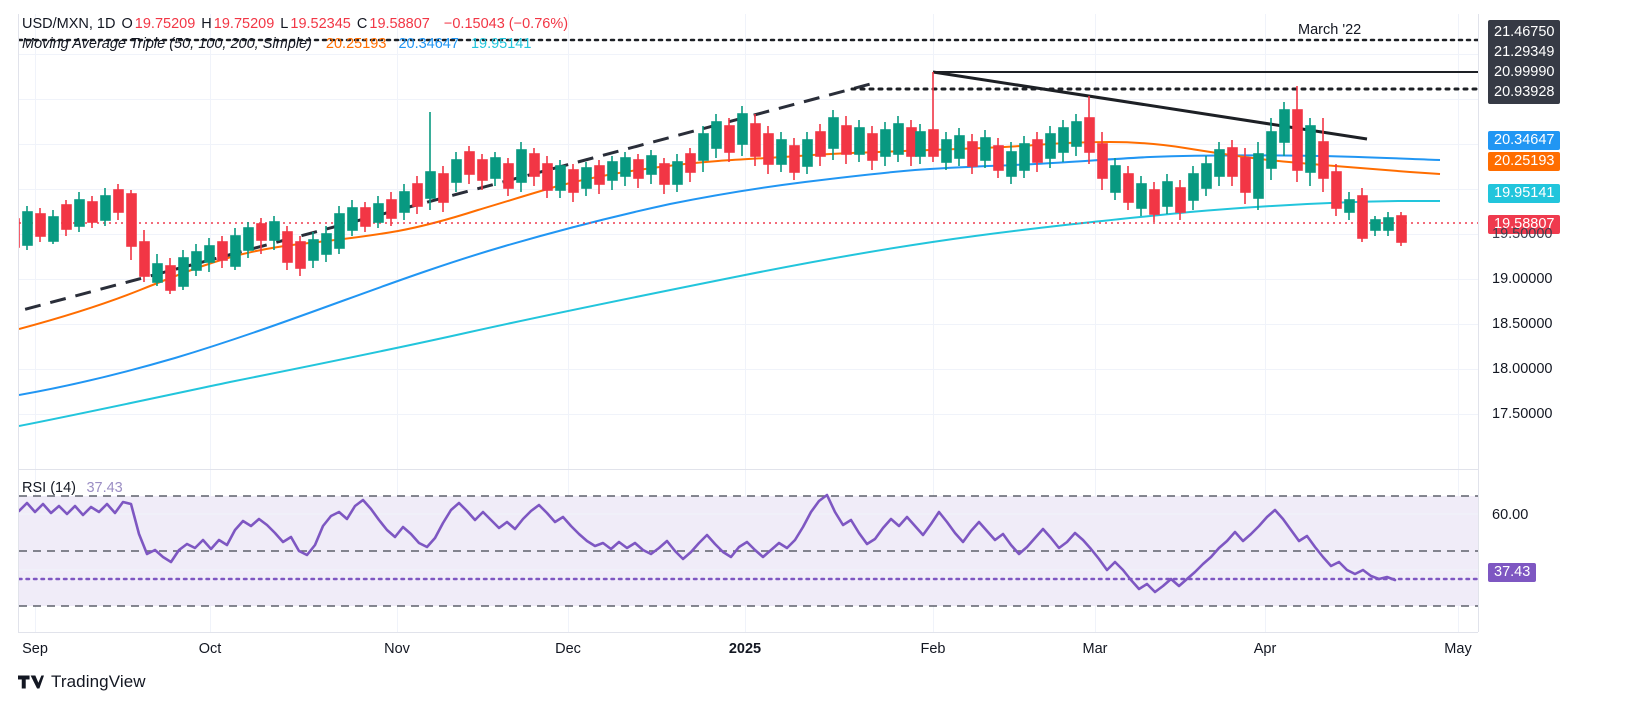 Image resolution: width=1640 pixels, height=707 pixels. I want to click on time-tick-nov: Nov, so click(397, 649).